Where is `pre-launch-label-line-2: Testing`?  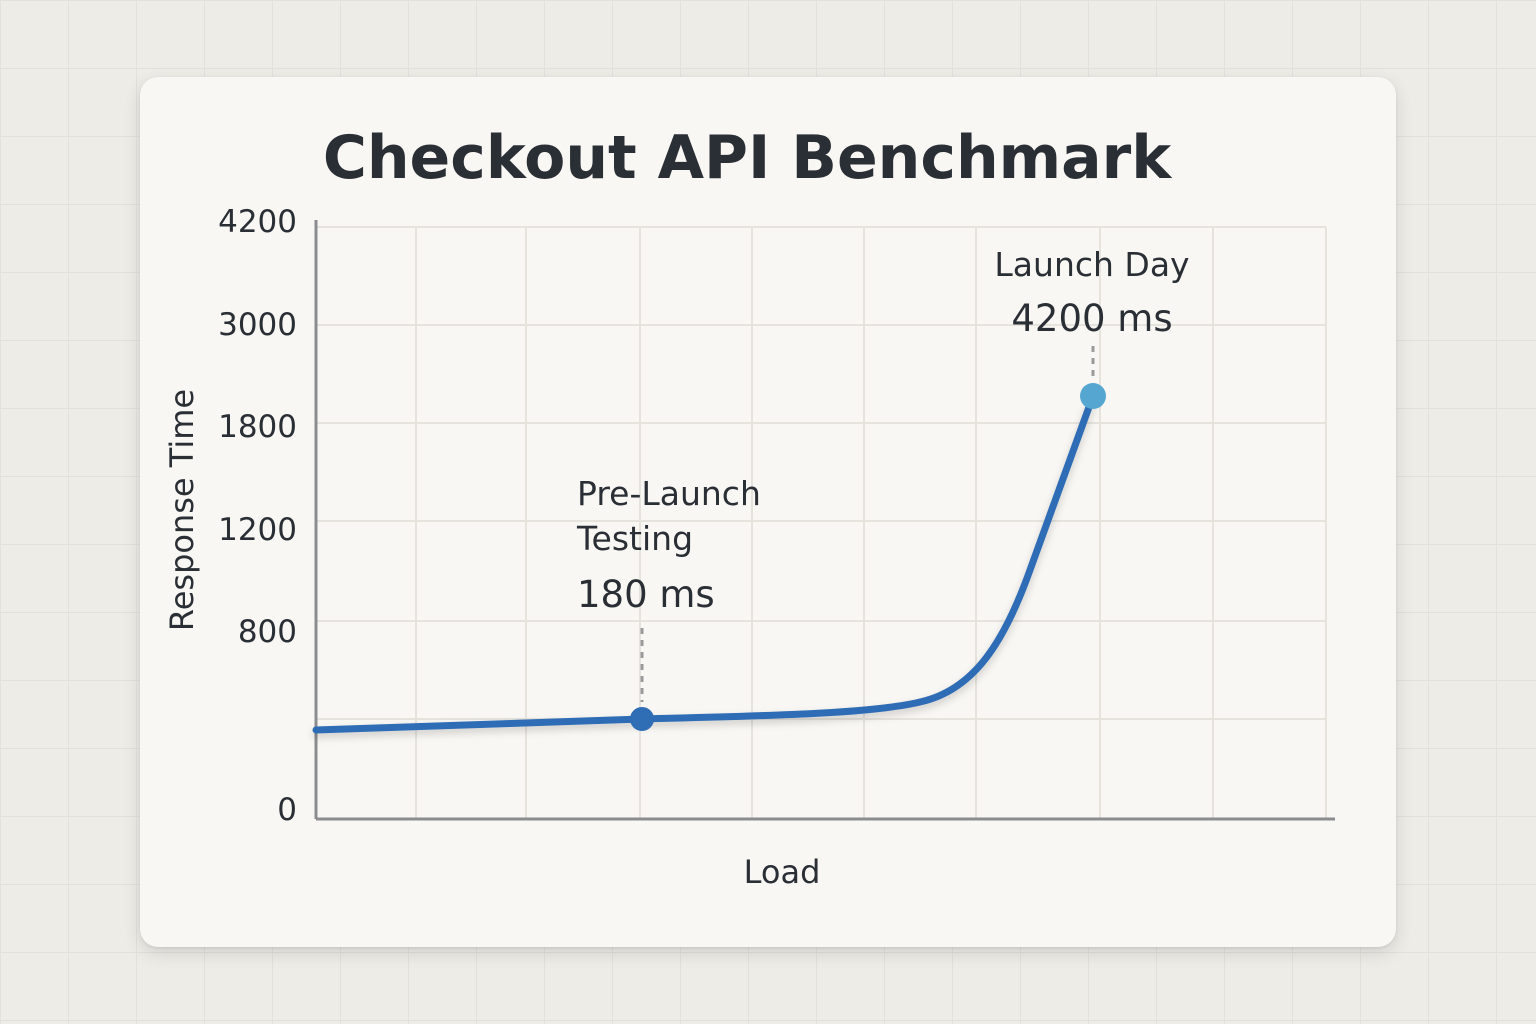 pre-launch-label-line-2: Testing is located at coordinates (634, 538).